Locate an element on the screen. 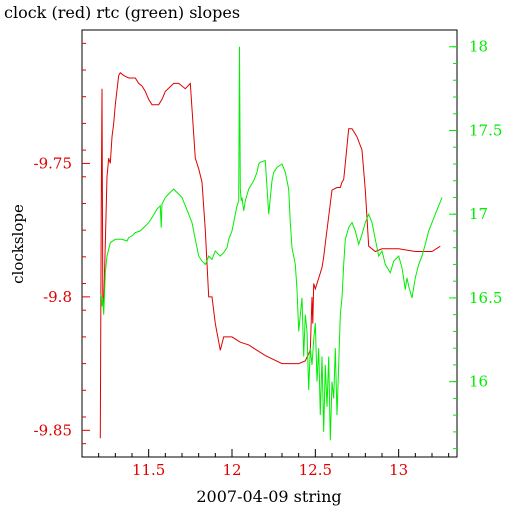 This screenshot has width=512, height=512. y-right-tick-label: 16.5 is located at coordinates (485, 298).